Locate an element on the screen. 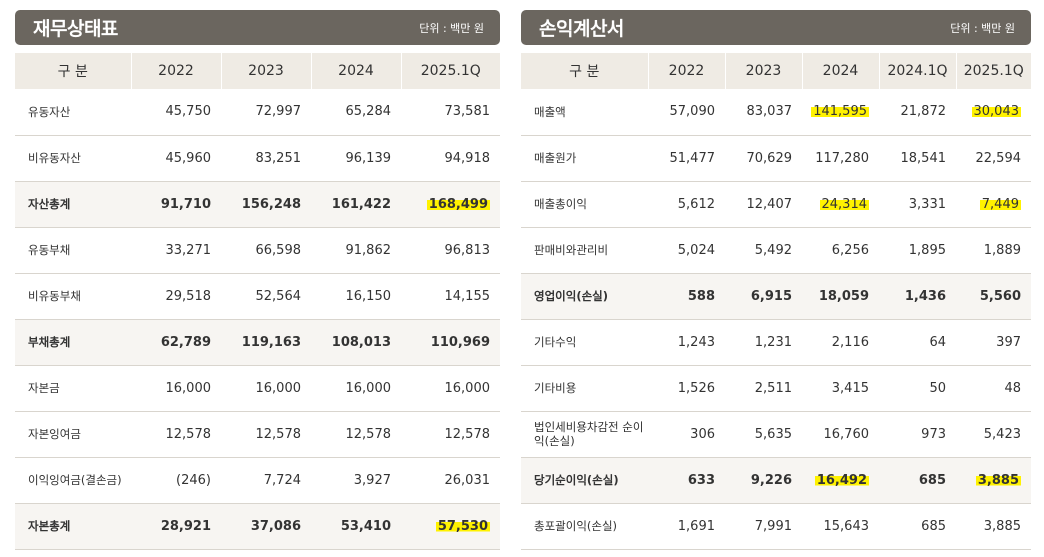 Image resolution: width=1044 pixels, height=557 pixels. cell-text: 397 is located at coordinates (1008, 342).